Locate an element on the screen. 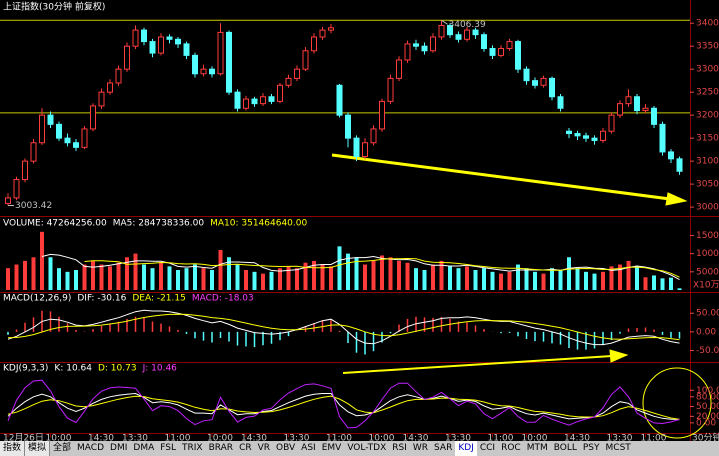  tab: ROC is located at coordinates (511, 448).